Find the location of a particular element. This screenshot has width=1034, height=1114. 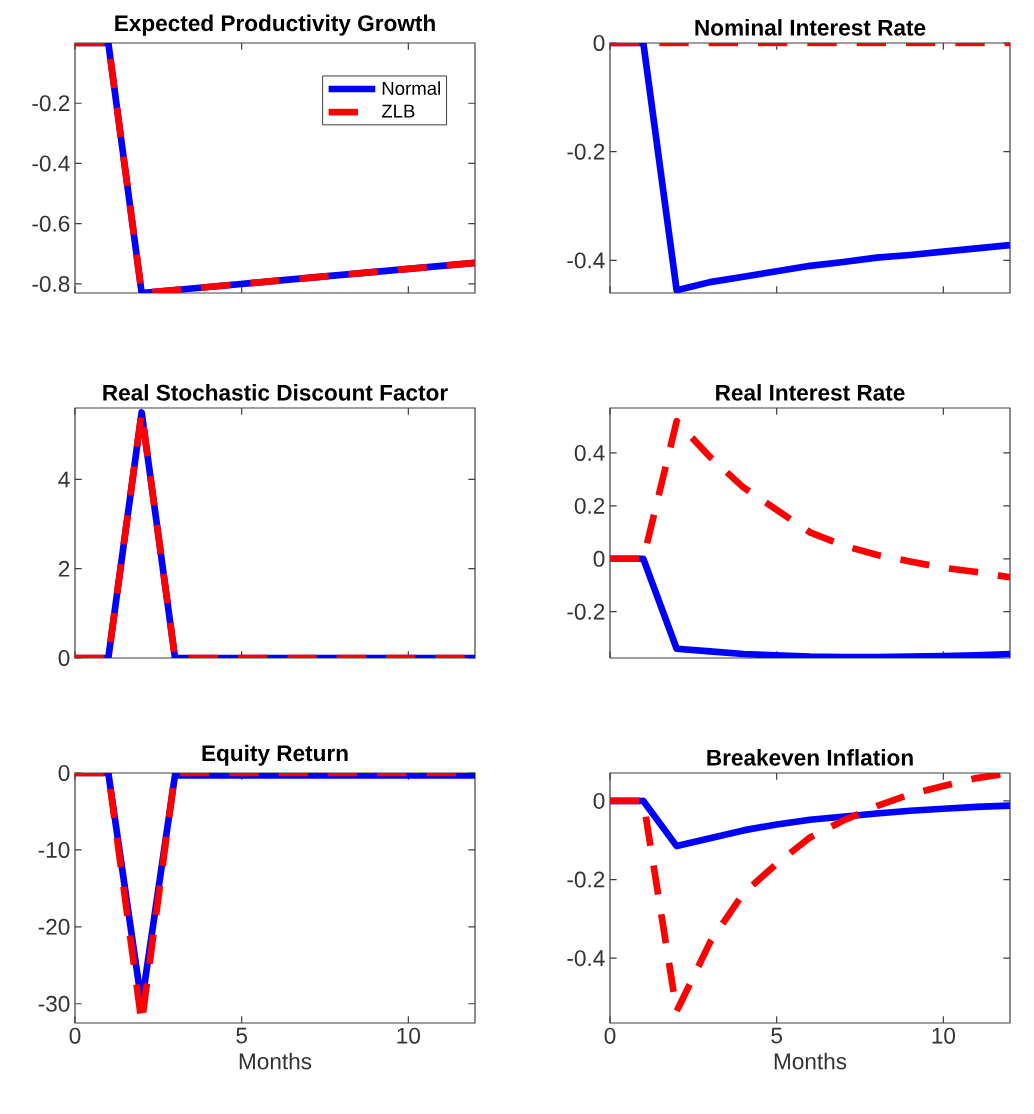

y-tick-label: 4 is located at coordinates (64, 479).